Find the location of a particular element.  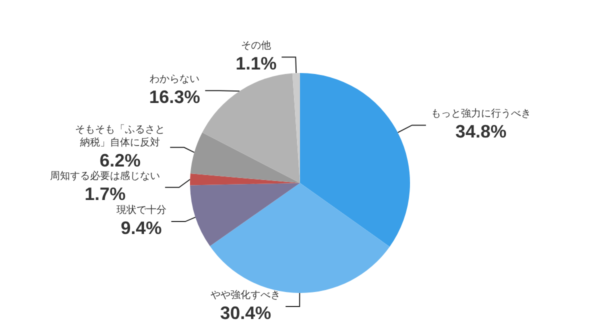

data-label: 1.7% is located at coordinates (105, 194).